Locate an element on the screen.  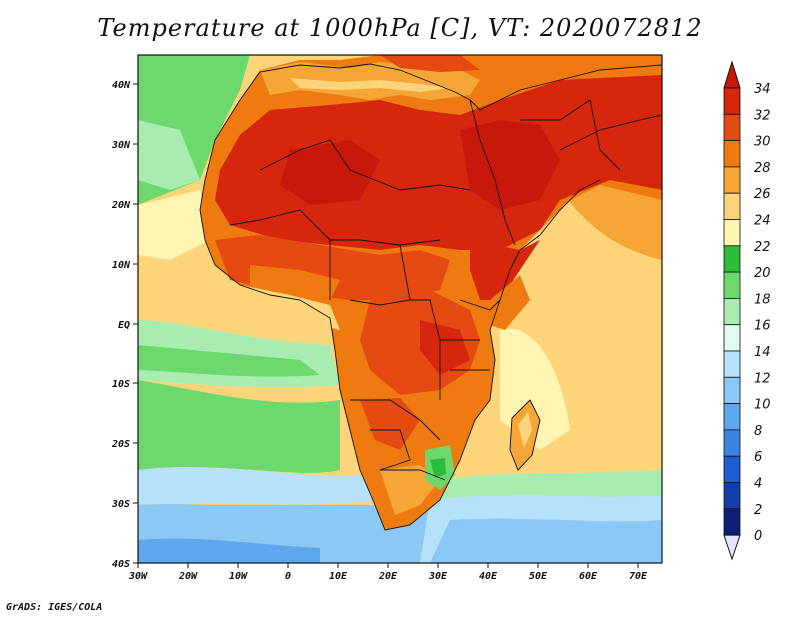
y-tick-label: 40N is located at coordinates (121, 85).